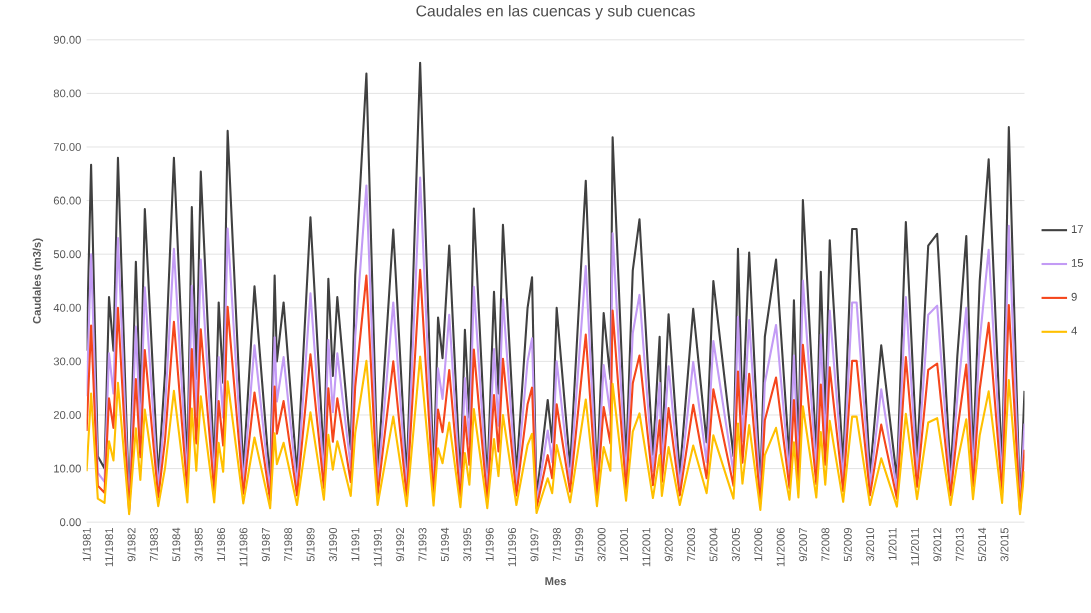 The width and height of the screenshot is (1091, 613). What do you see at coordinates (176, 544) in the screenshot?
I see `x-tick-label: 5/1984` at bounding box center [176, 544].